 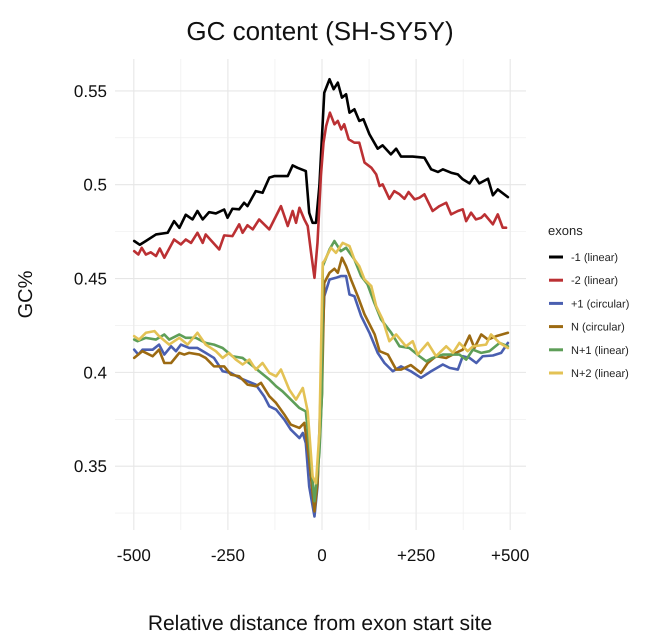 What do you see at coordinates (320, 31) in the screenshot?
I see `chart-title: GC content (SH-SY5Y)` at bounding box center [320, 31].